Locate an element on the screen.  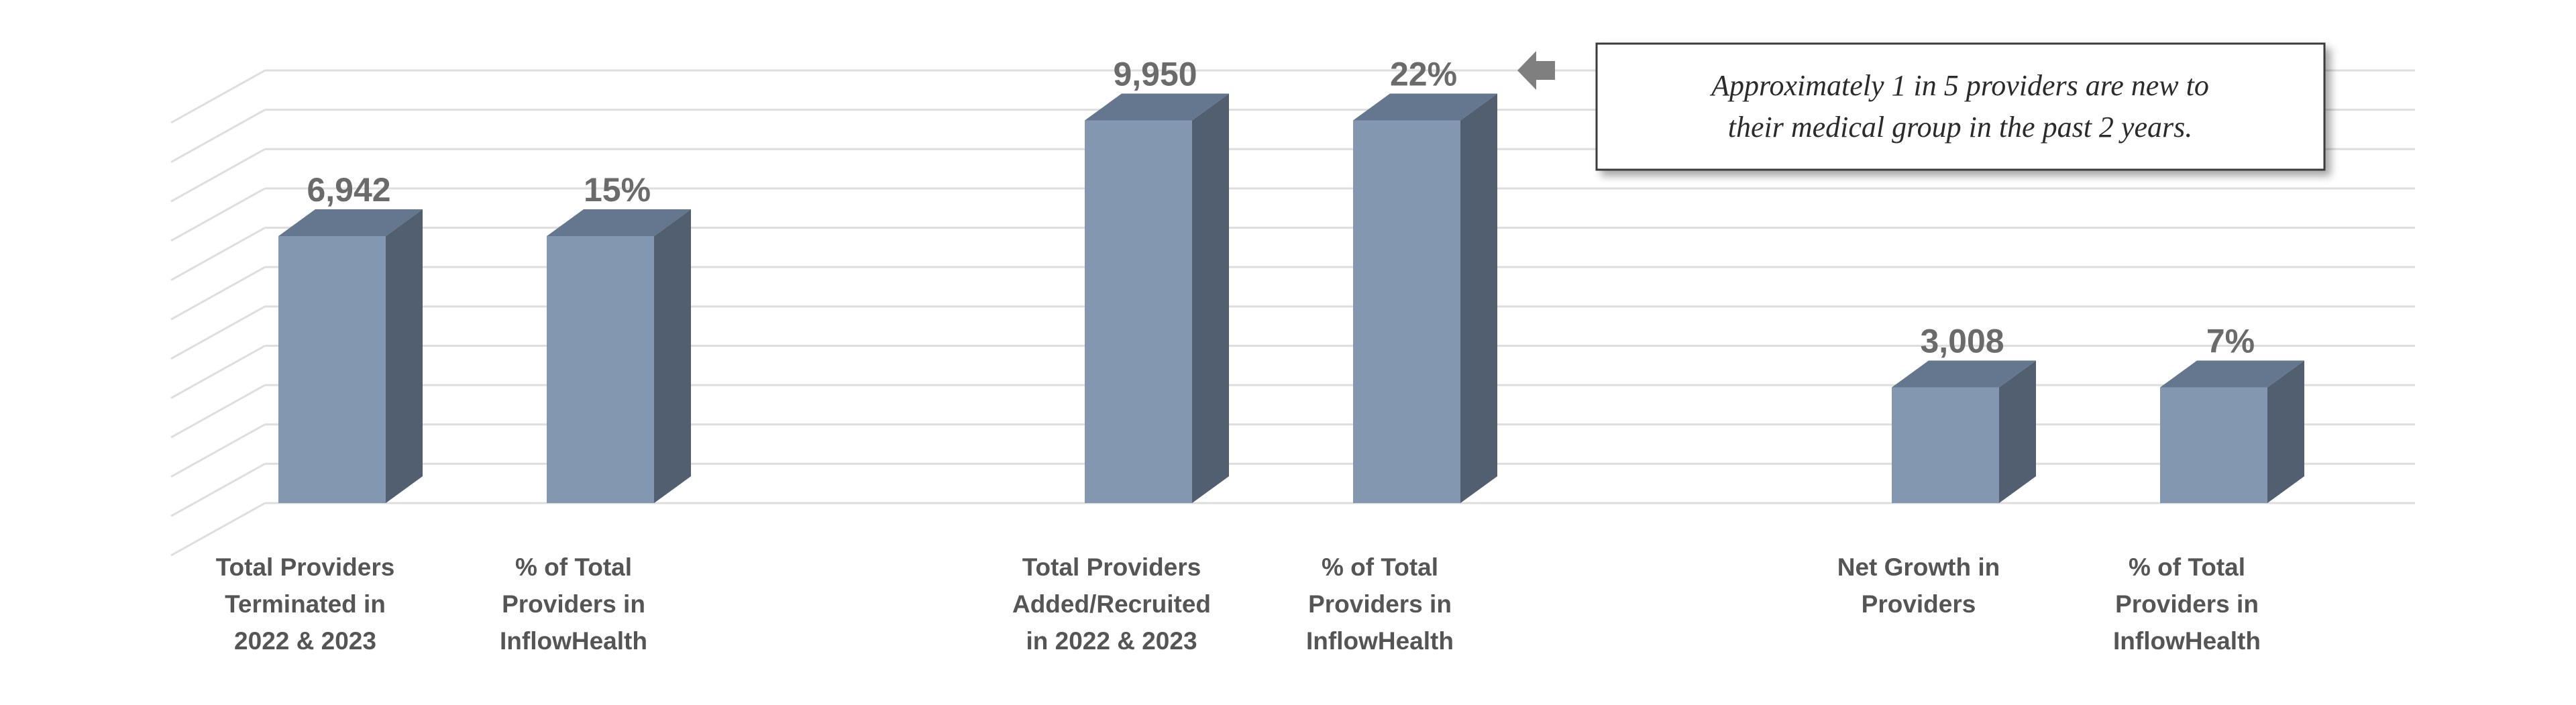
category-label: Added/Recruited is located at coordinates (1111, 604).